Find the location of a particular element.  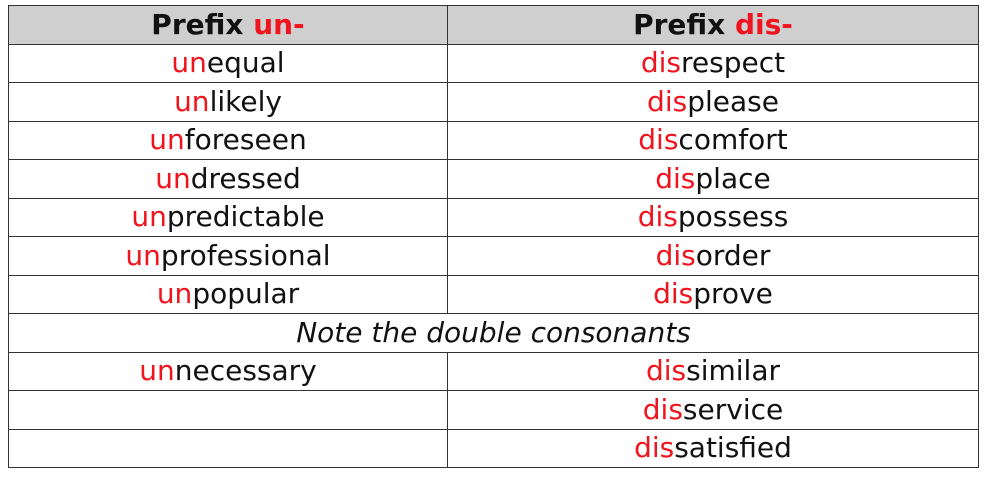

word-root: likely is located at coordinates (245, 101).